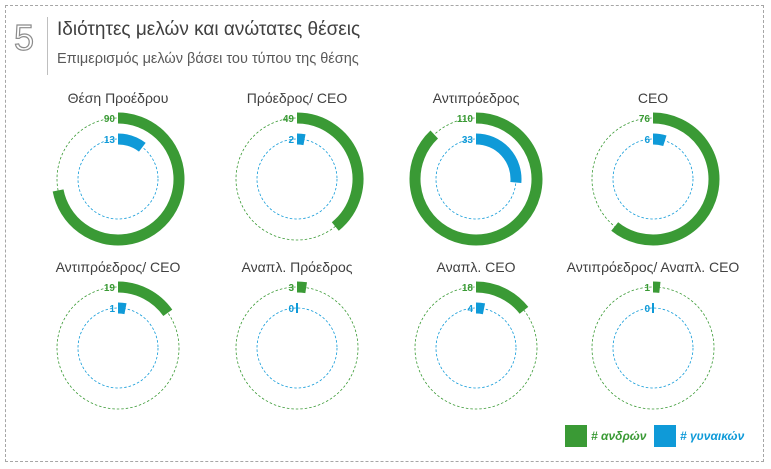 Image resolution: width=771 pixels, height=469 pixels. I want to click on men-value-label: 3, so click(291, 288).